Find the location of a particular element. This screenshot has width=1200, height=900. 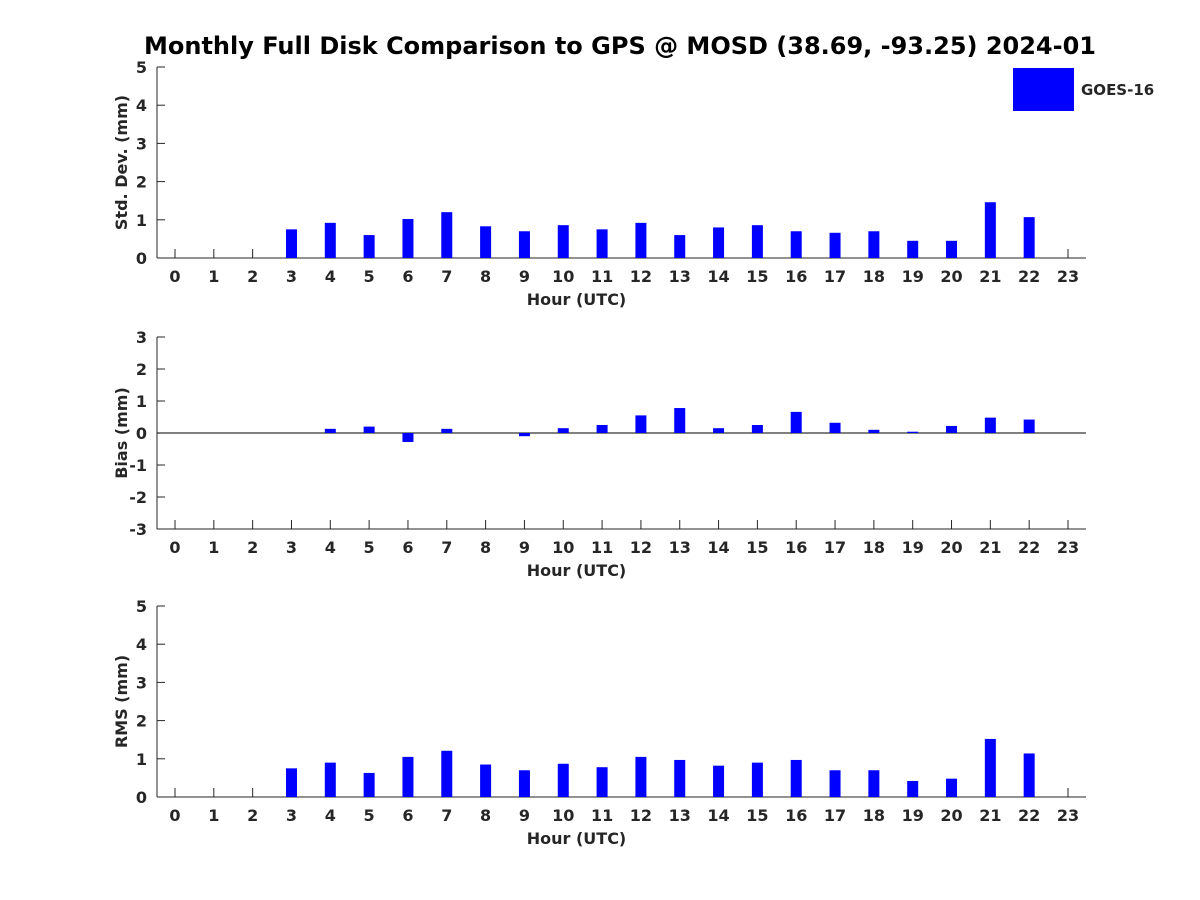

y-tick-label: -3 is located at coordinates (138, 529).